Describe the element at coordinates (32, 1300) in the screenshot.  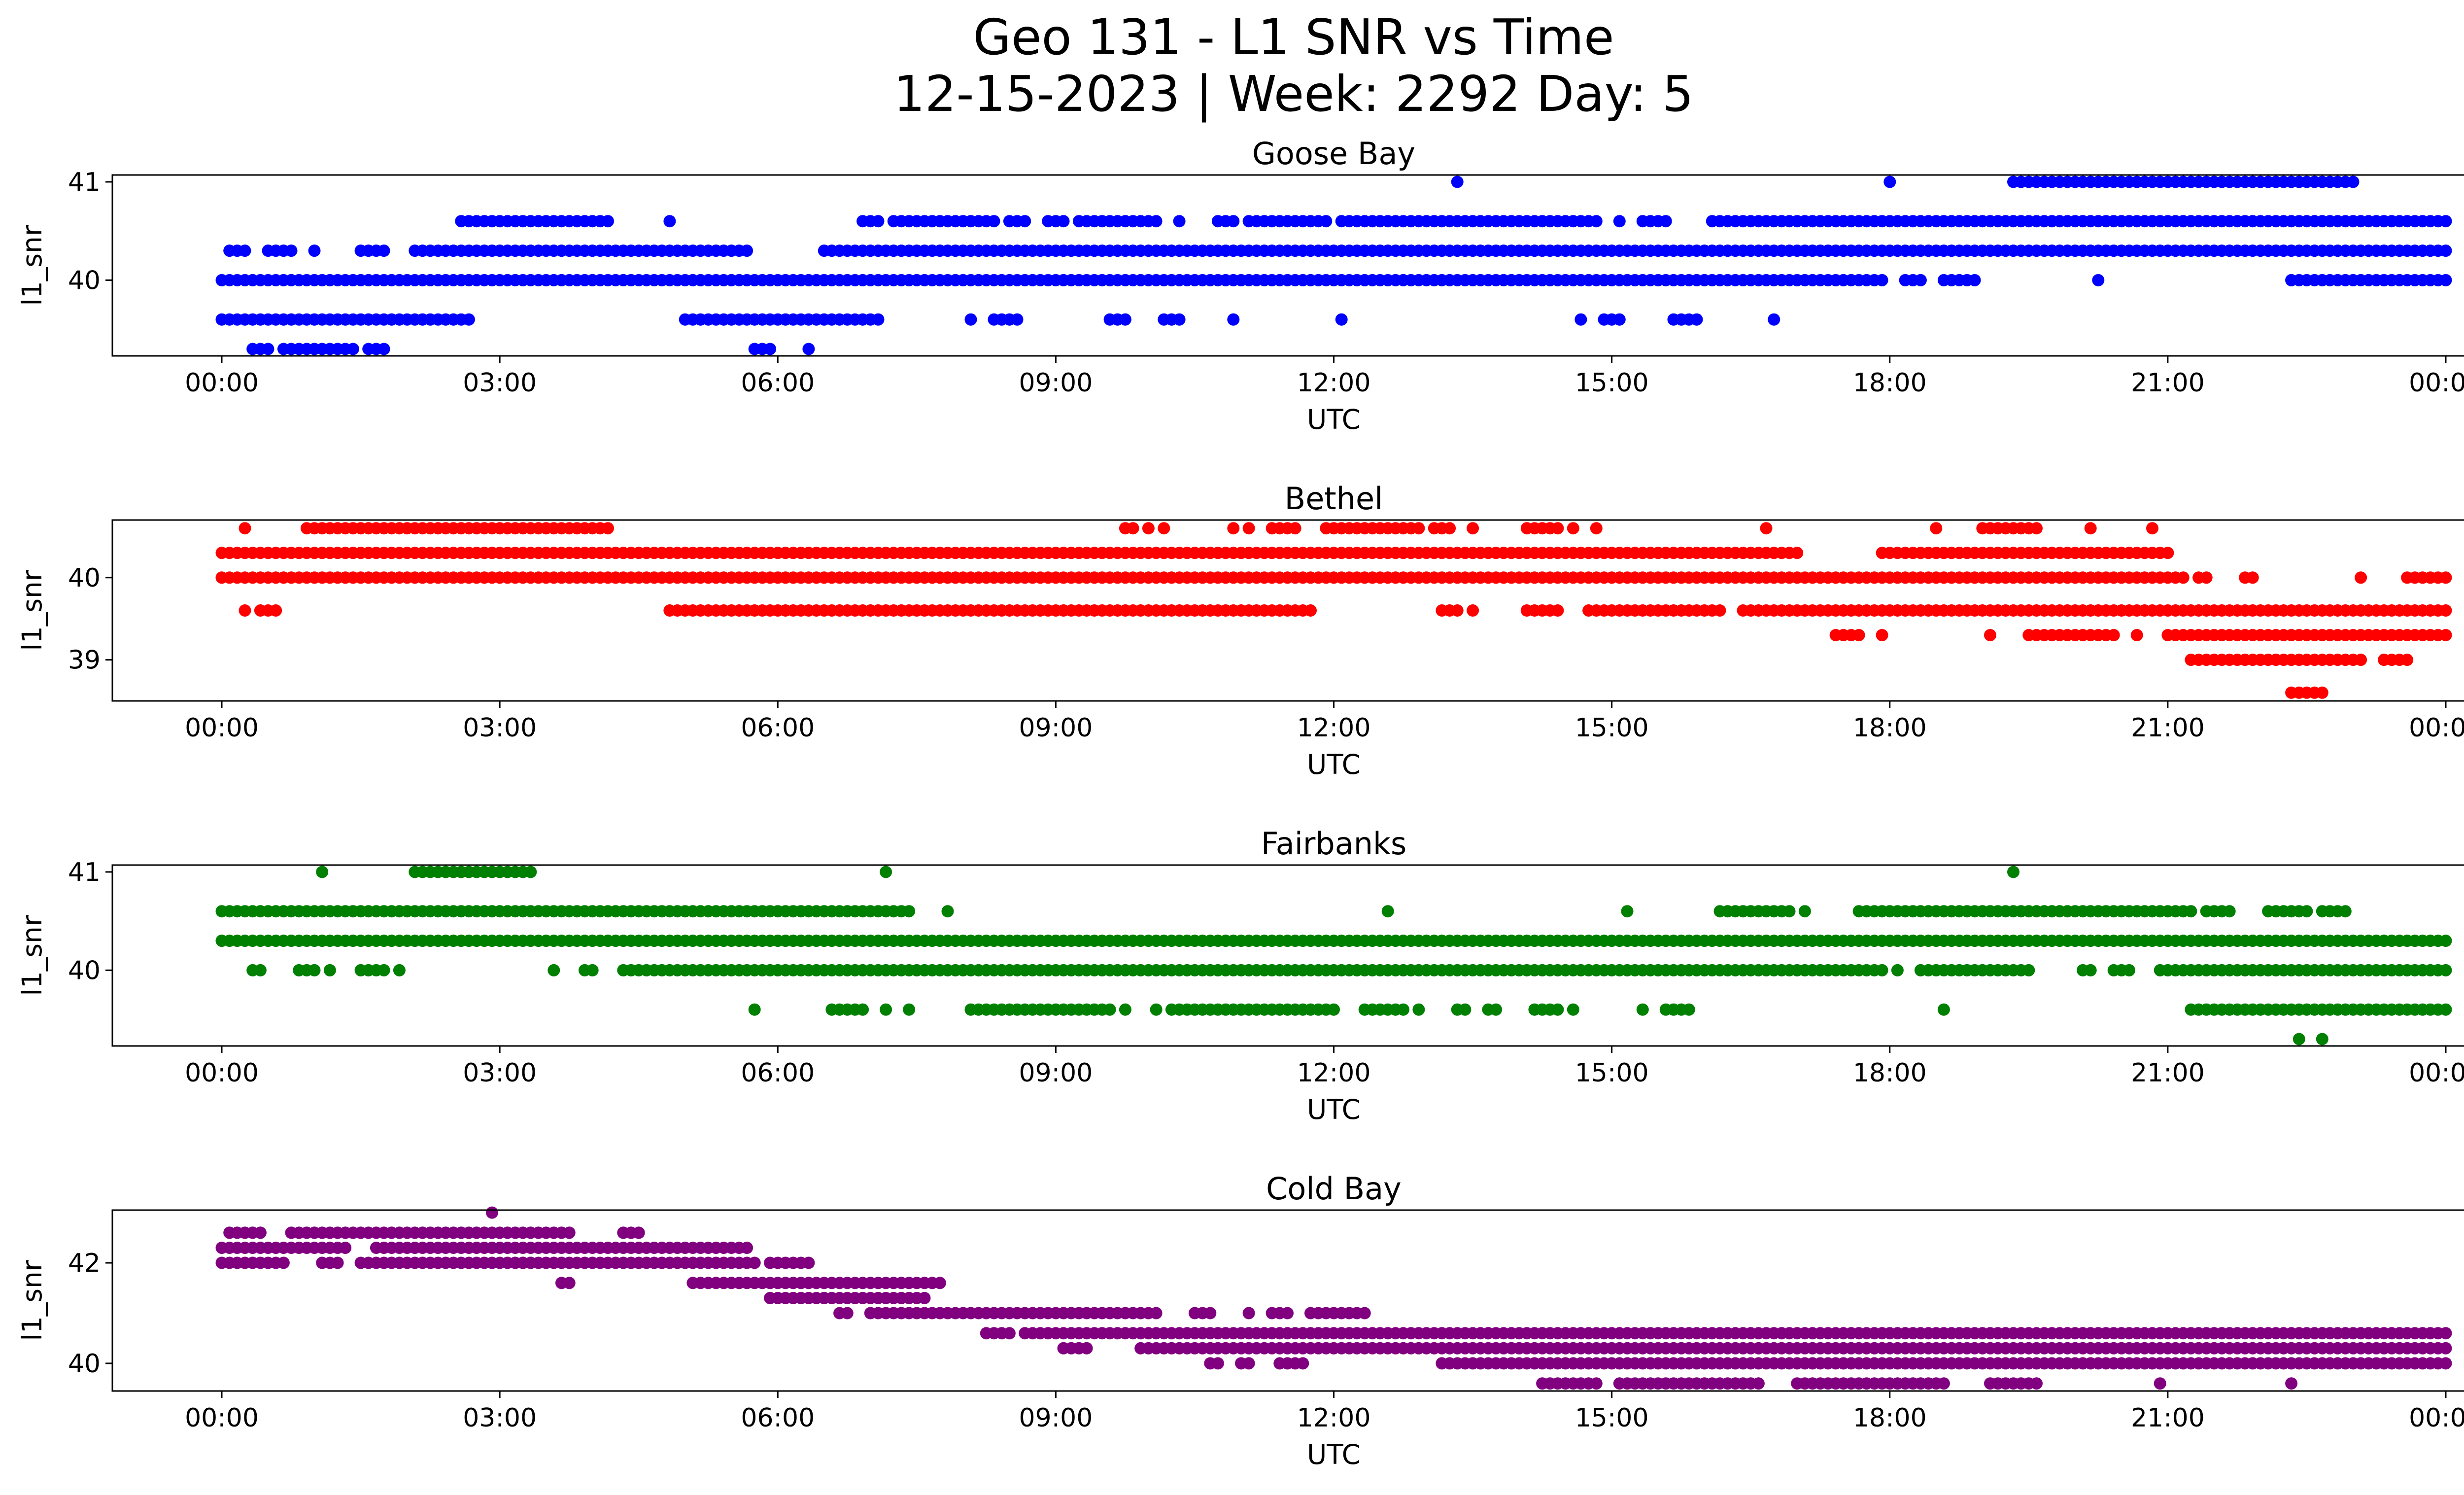
I see `y-axis-label: l1_snr` at that location.